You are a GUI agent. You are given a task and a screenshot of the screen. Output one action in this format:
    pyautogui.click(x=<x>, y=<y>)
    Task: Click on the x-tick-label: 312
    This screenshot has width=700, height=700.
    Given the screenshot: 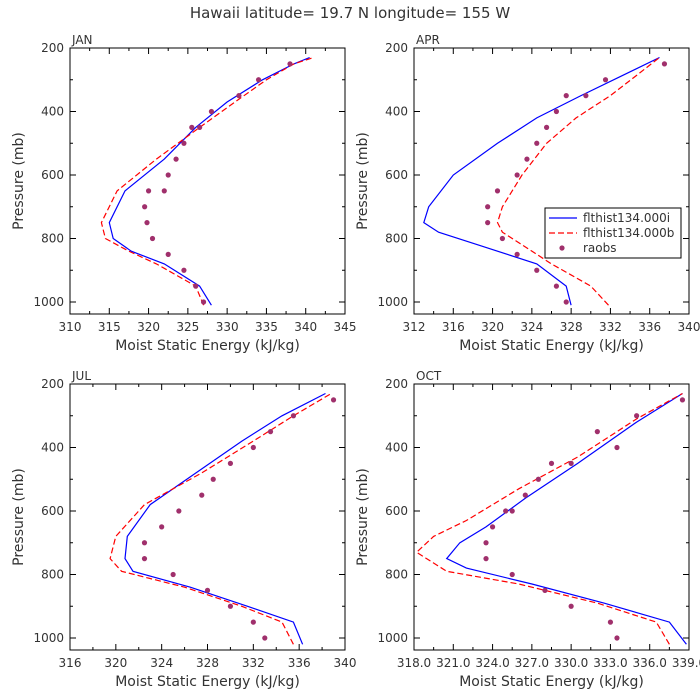 What is the action you would take?
    pyautogui.click(x=414, y=327)
    